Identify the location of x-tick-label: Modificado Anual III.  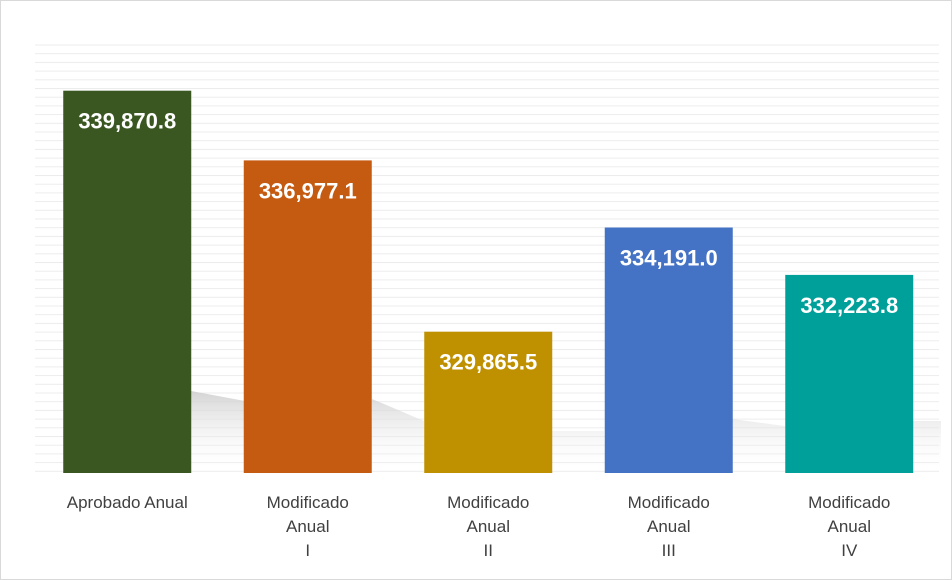
(668, 526).